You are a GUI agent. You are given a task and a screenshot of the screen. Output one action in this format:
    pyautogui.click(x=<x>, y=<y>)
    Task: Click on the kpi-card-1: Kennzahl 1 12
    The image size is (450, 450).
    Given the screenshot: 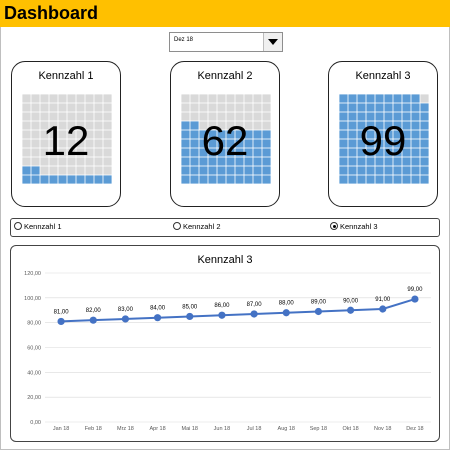 What is the action you would take?
    pyautogui.click(x=66, y=134)
    